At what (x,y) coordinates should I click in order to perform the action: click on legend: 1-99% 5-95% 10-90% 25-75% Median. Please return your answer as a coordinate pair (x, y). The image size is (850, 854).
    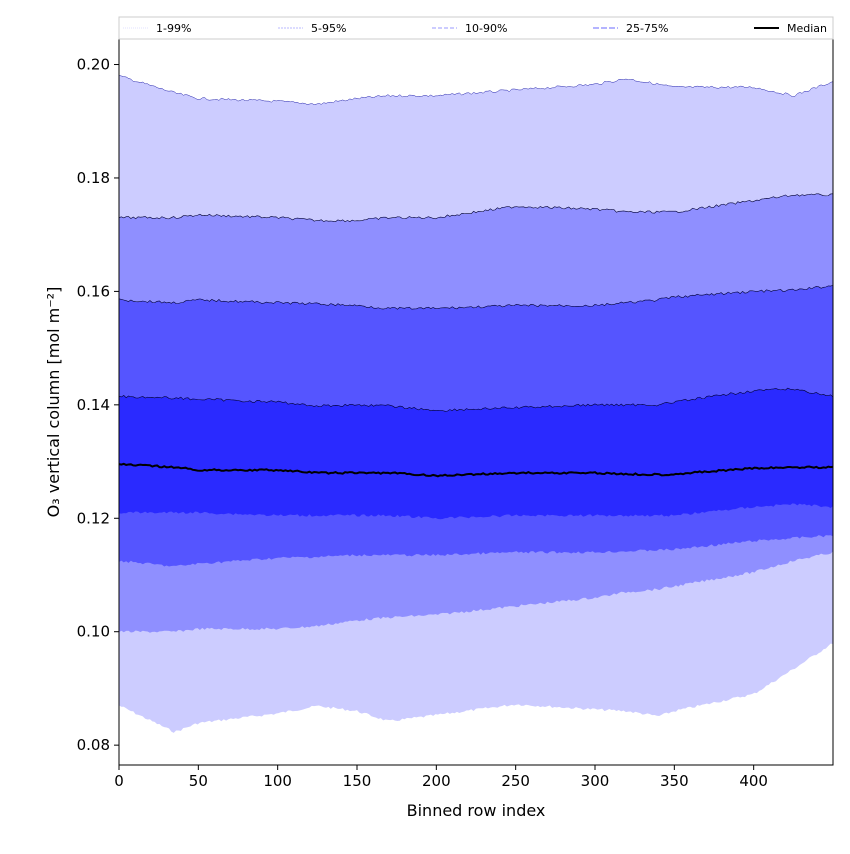
    Looking at the image, I should click on (476, 28).